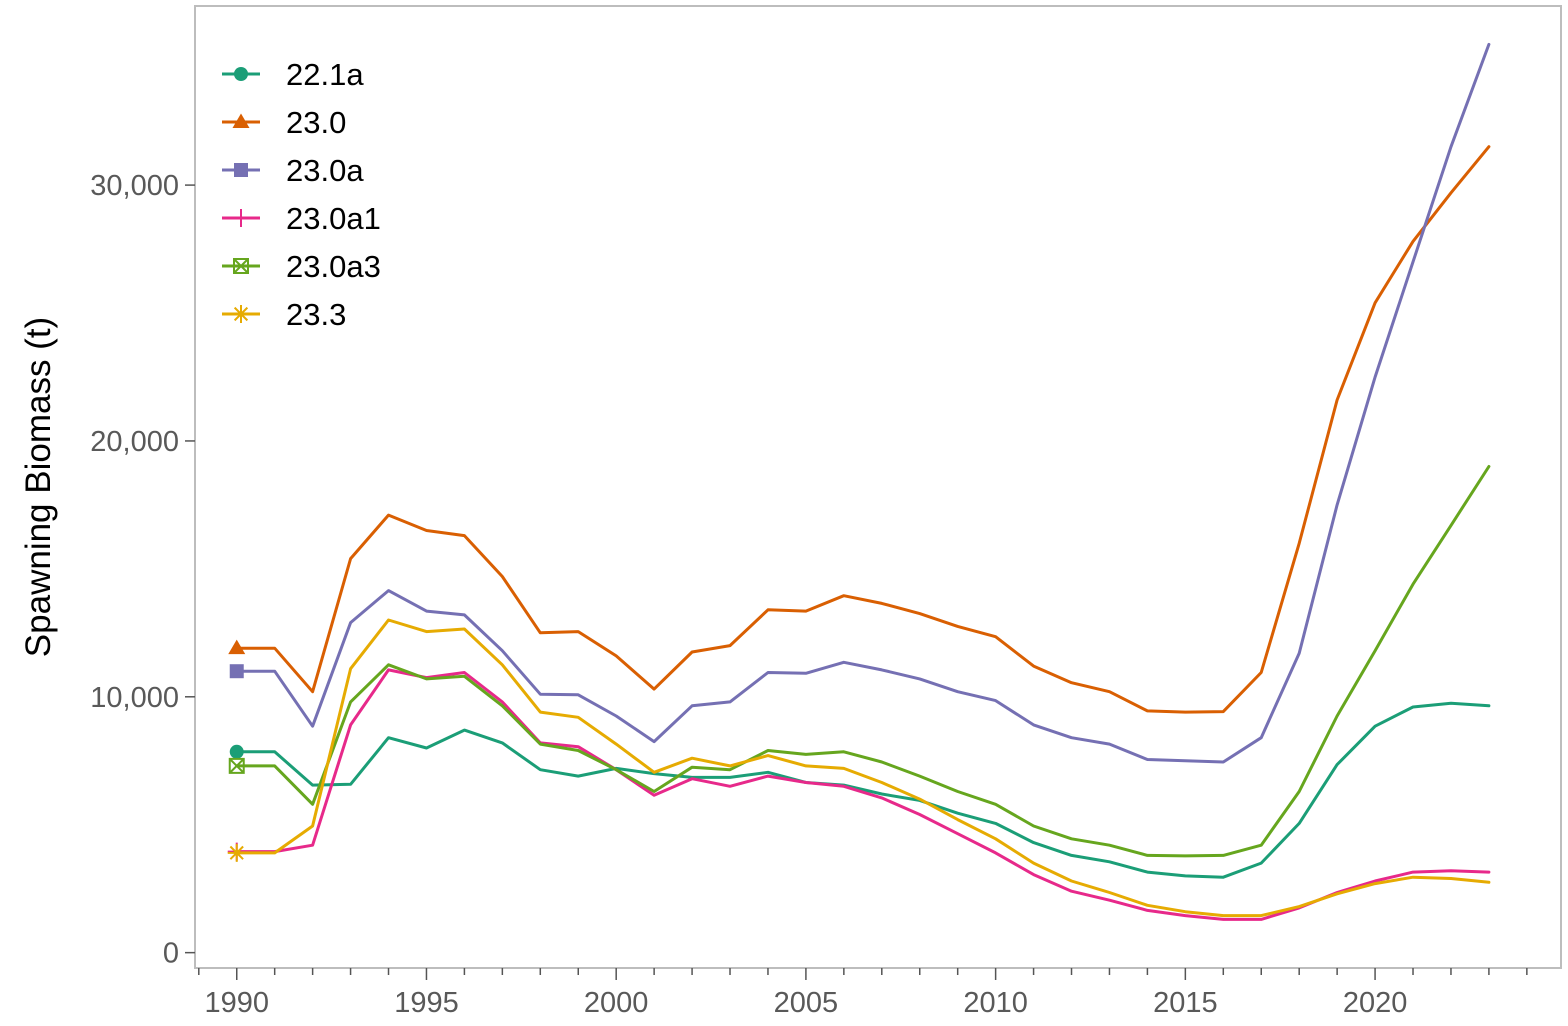 The height and width of the screenshot is (1026, 1568). What do you see at coordinates (134, 186) in the screenshot?
I see `y-tick-label: 30,000` at bounding box center [134, 186].